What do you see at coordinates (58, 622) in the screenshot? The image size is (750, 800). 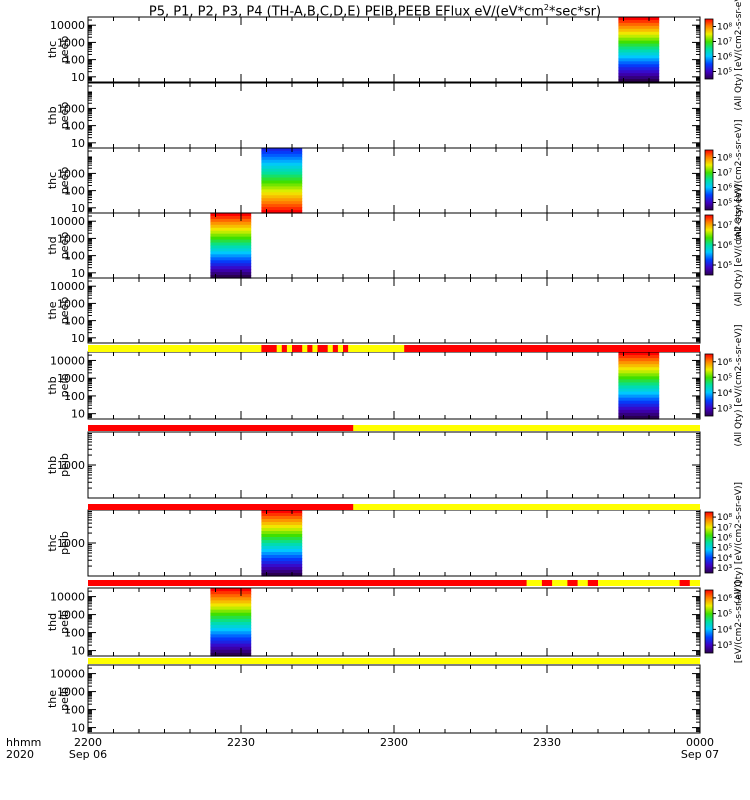 I see `panel-label: thdpeib` at bounding box center [58, 622].